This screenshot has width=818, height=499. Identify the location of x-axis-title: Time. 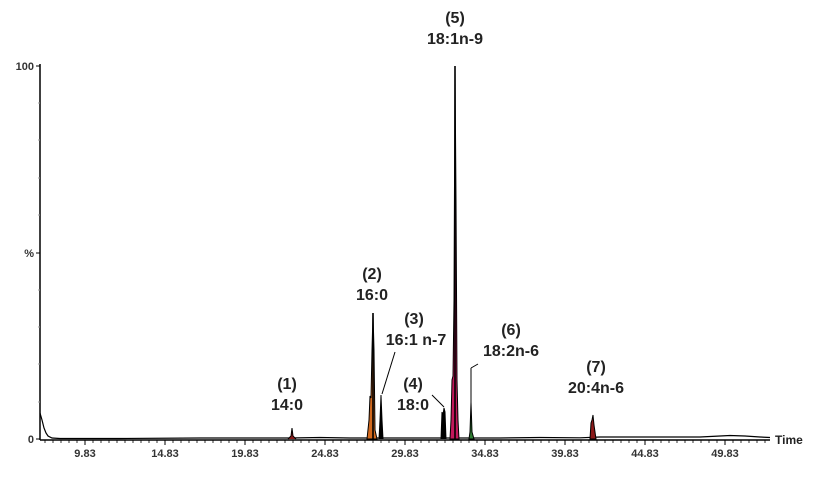
(789, 440).